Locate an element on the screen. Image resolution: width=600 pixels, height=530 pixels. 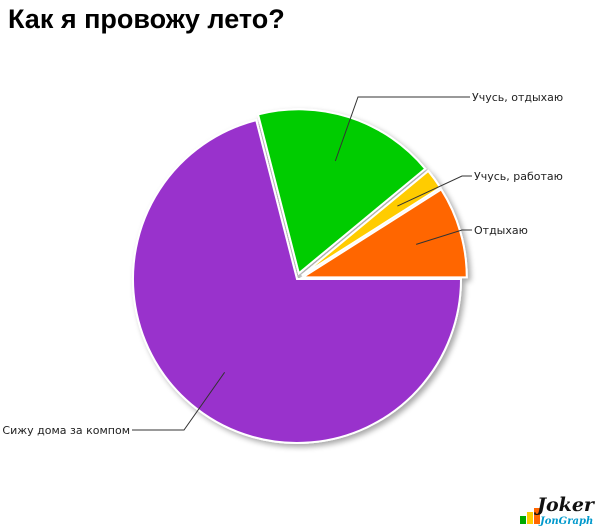
watermark-subtext: JonGraph is located at coordinates (565, 521).